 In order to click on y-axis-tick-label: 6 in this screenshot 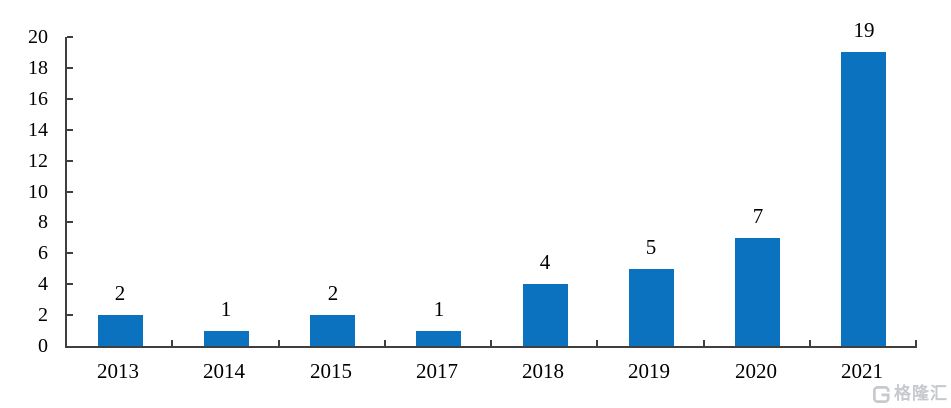, I will do `click(43, 253)`.